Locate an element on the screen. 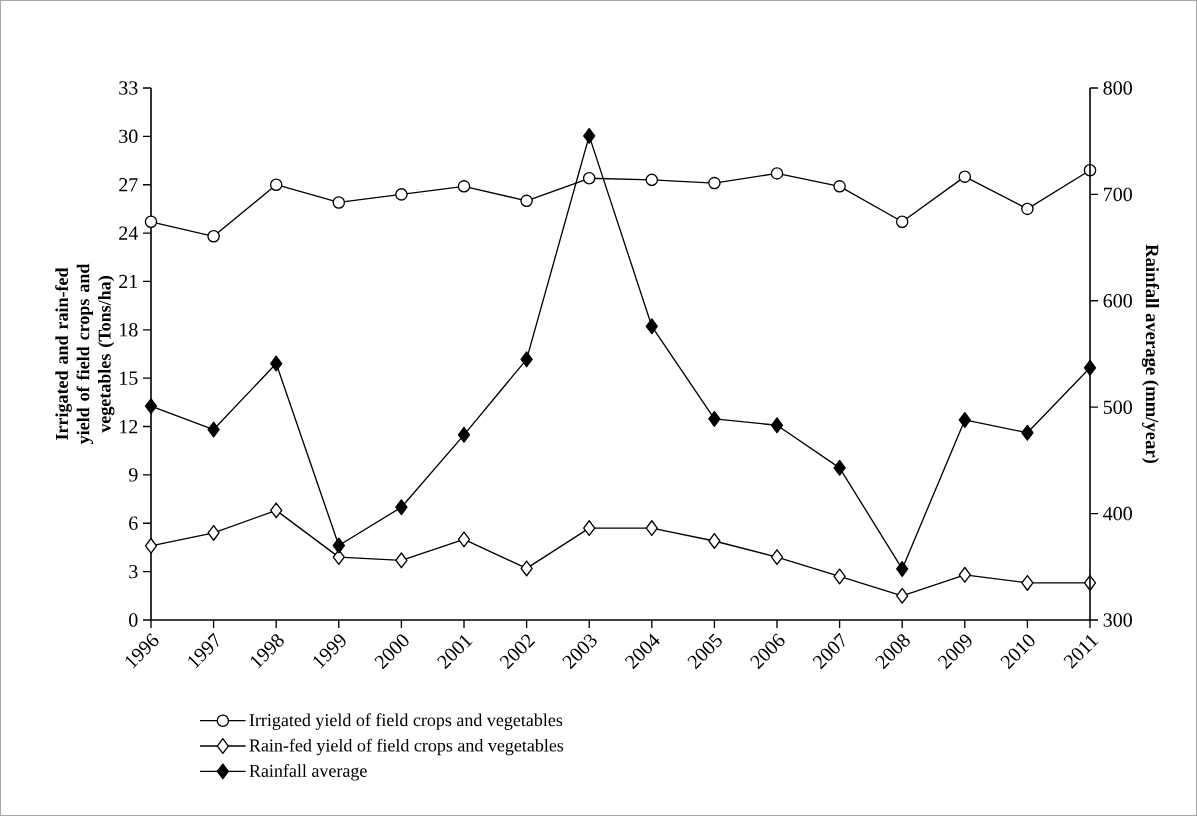 The width and height of the screenshot is (1197, 816). y2-axis-title: Rainfall average (mm/year) is located at coordinates (1150, 354).